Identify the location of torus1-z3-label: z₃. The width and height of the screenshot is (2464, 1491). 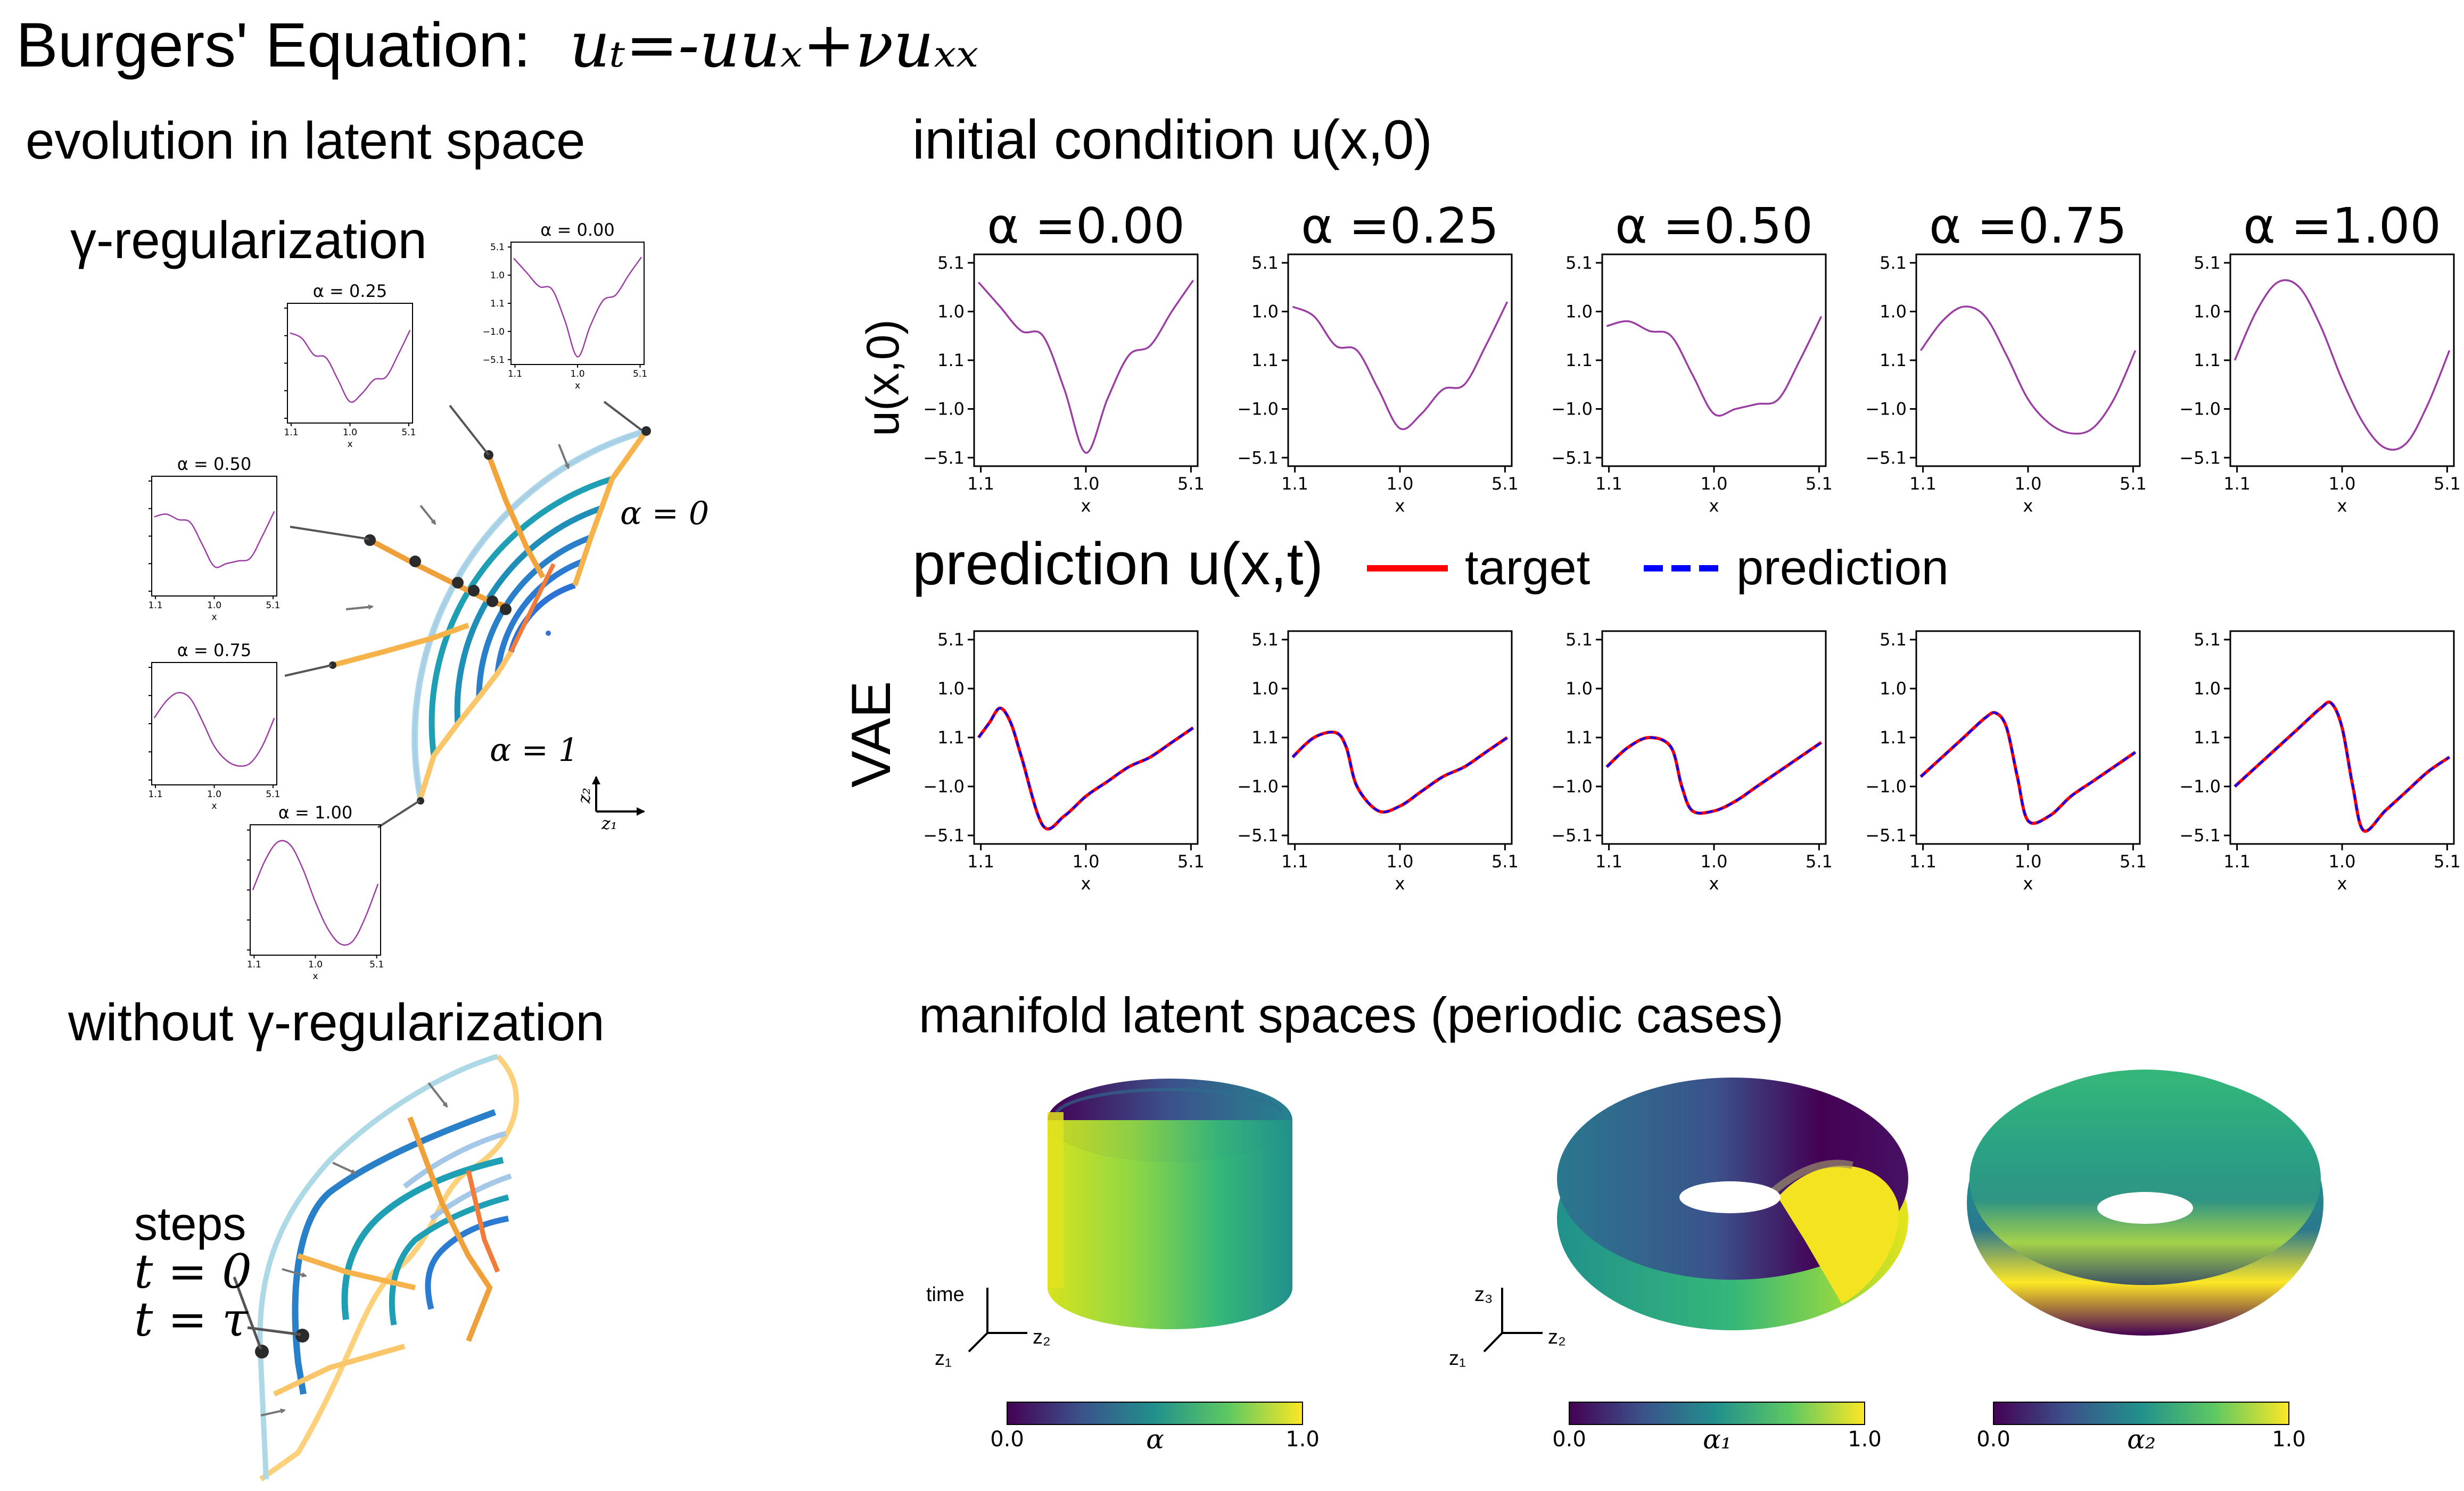
(1483, 1294).